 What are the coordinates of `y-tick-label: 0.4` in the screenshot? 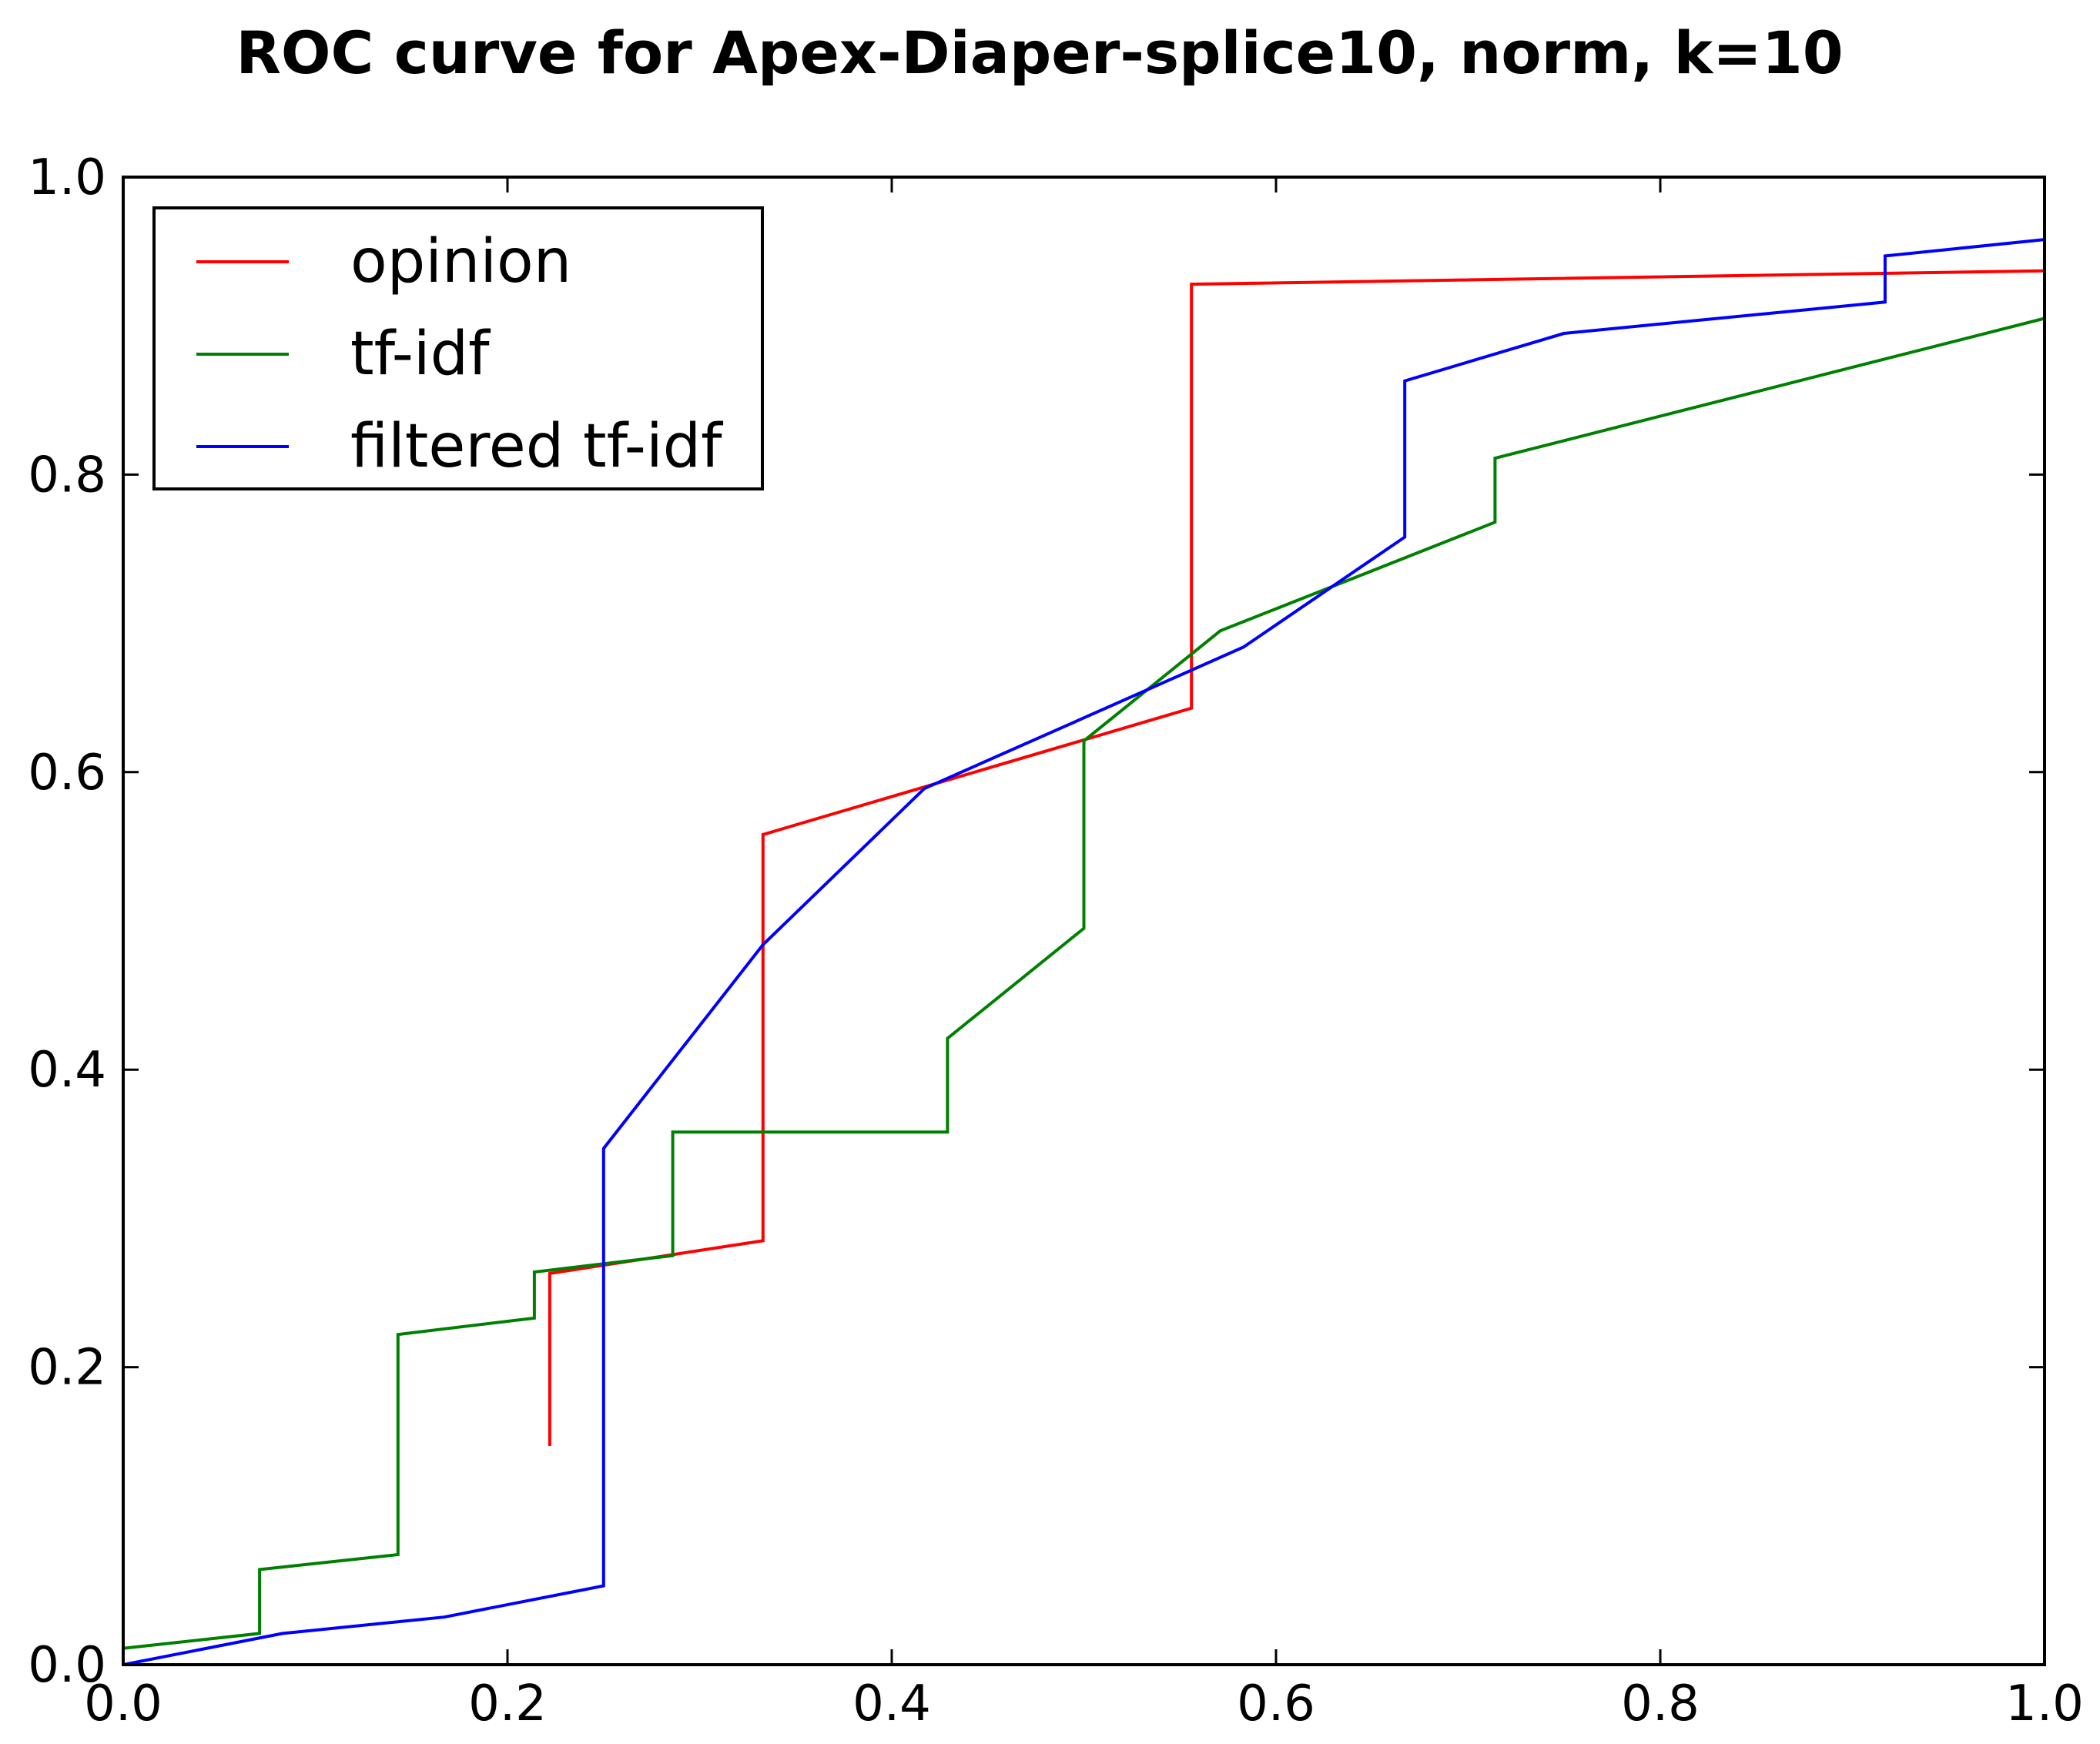 It's located at (67, 1070).